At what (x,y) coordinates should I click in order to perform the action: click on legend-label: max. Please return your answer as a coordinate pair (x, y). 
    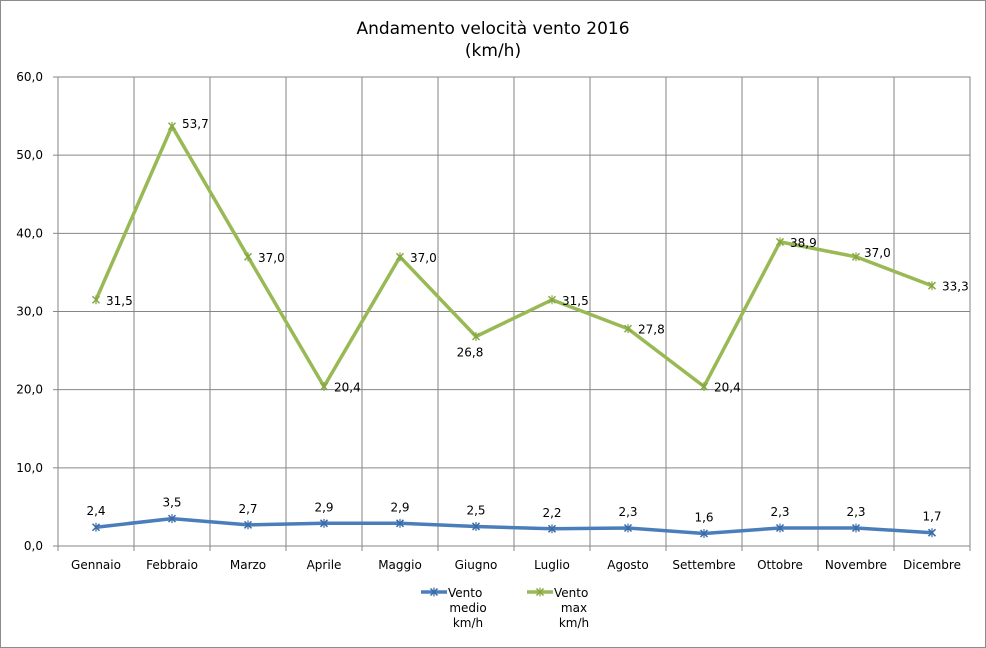
    Looking at the image, I should click on (574, 608).